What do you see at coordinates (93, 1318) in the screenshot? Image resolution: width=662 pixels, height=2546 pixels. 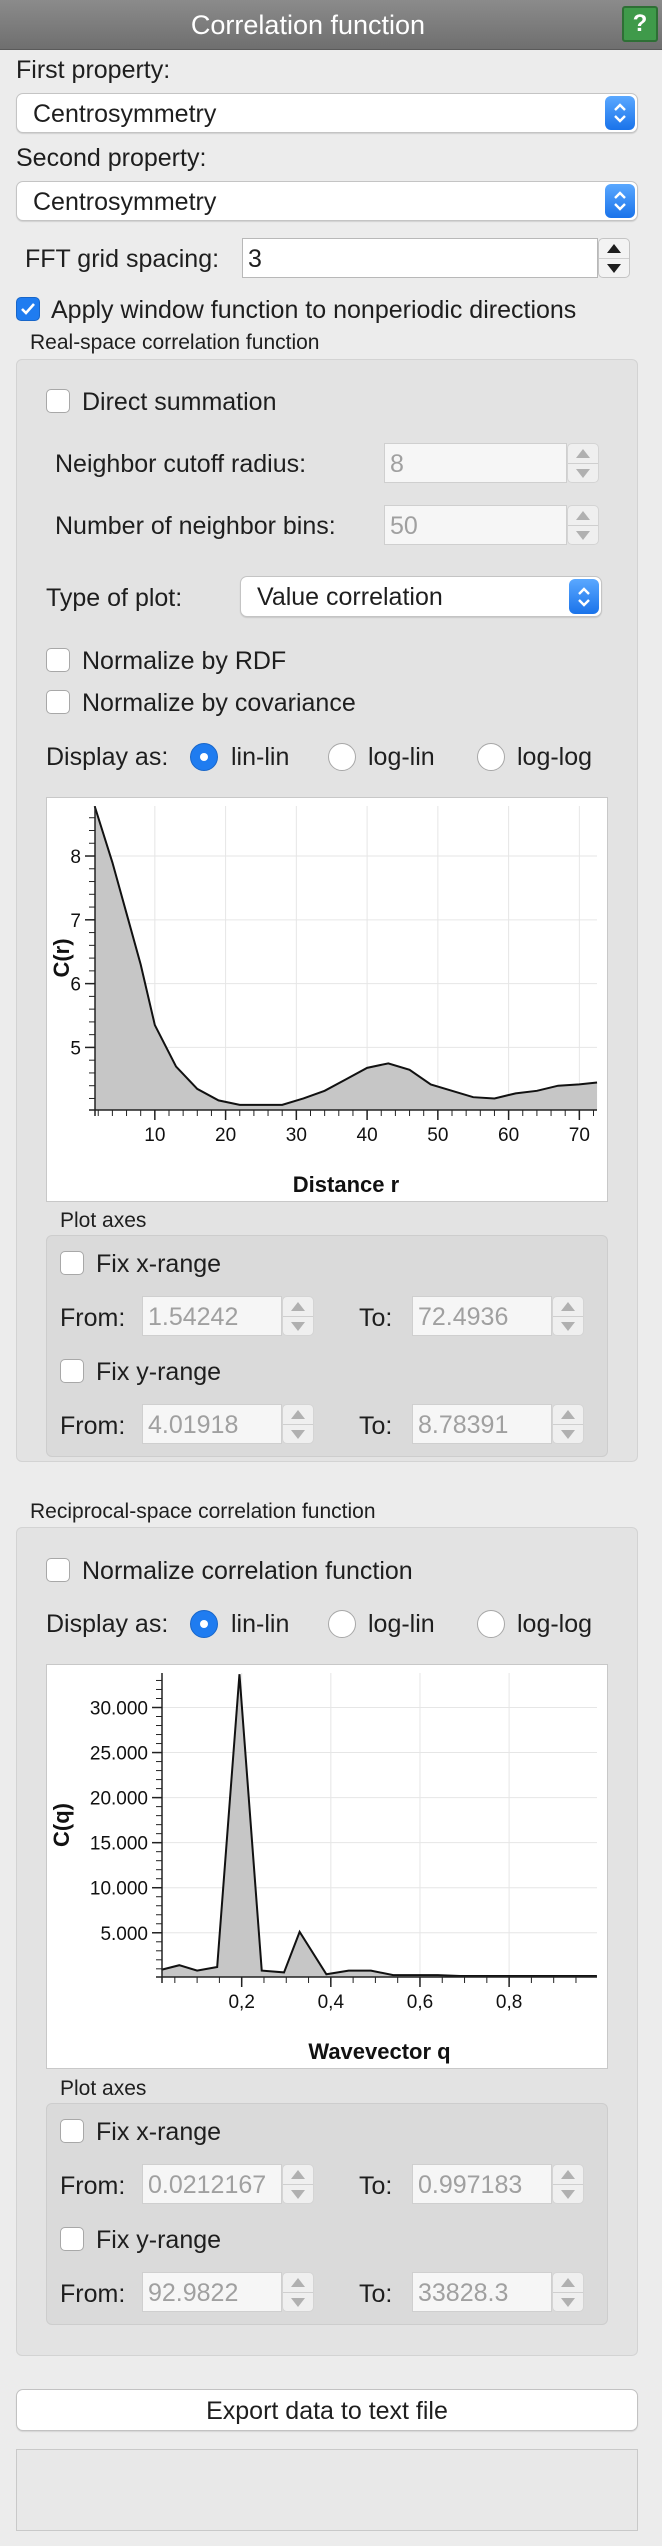 I see `real-x-from-label: From:` at bounding box center [93, 1318].